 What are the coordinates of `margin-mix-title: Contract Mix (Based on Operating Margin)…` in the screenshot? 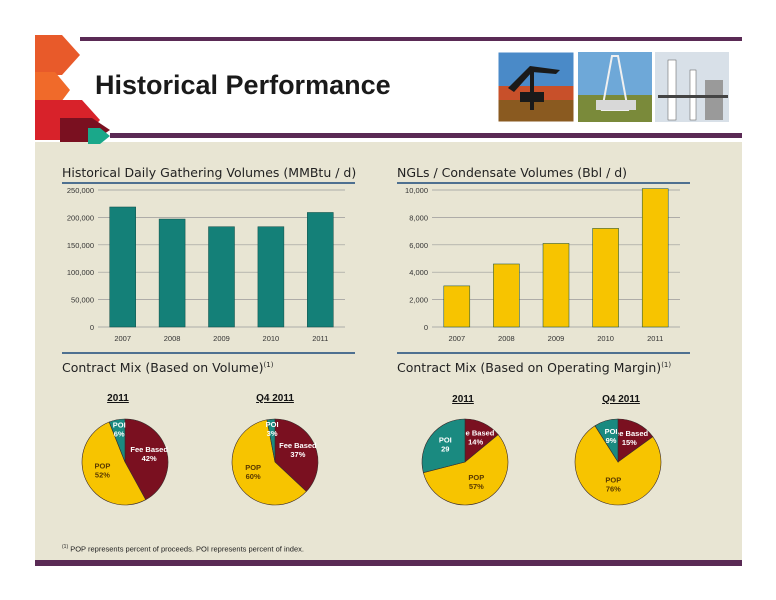 It's located at (534, 367).